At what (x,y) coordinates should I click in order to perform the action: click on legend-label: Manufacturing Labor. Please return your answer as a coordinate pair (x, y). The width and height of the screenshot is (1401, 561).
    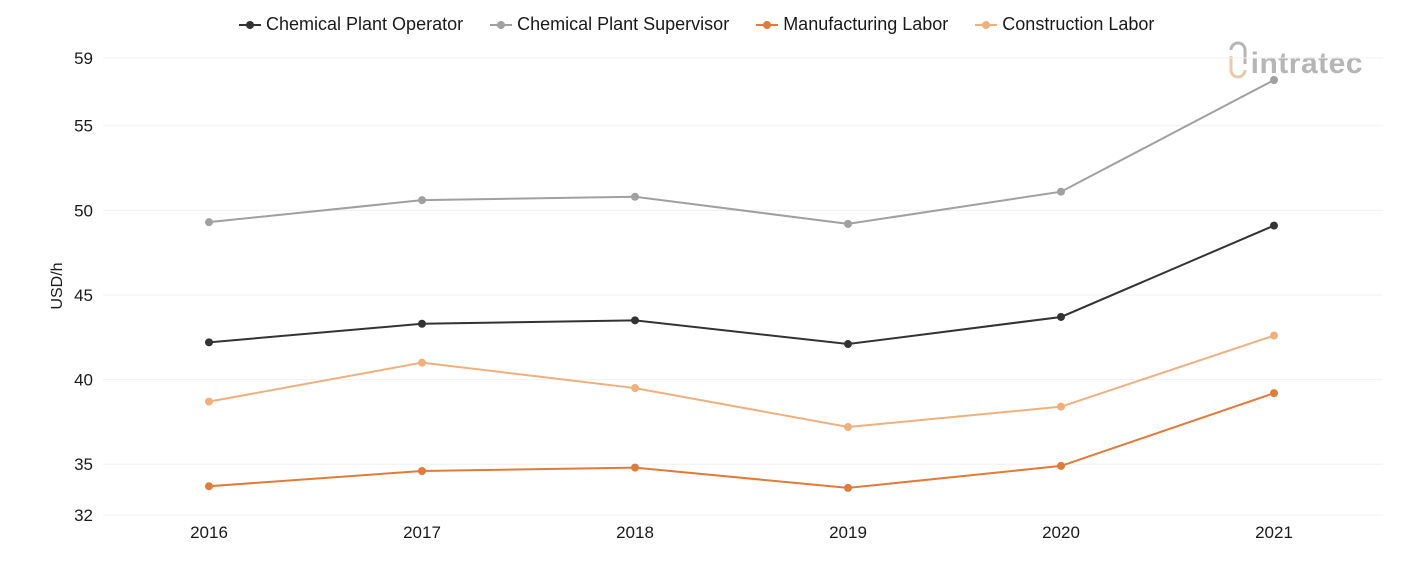
    Looking at the image, I should click on (866, 24).